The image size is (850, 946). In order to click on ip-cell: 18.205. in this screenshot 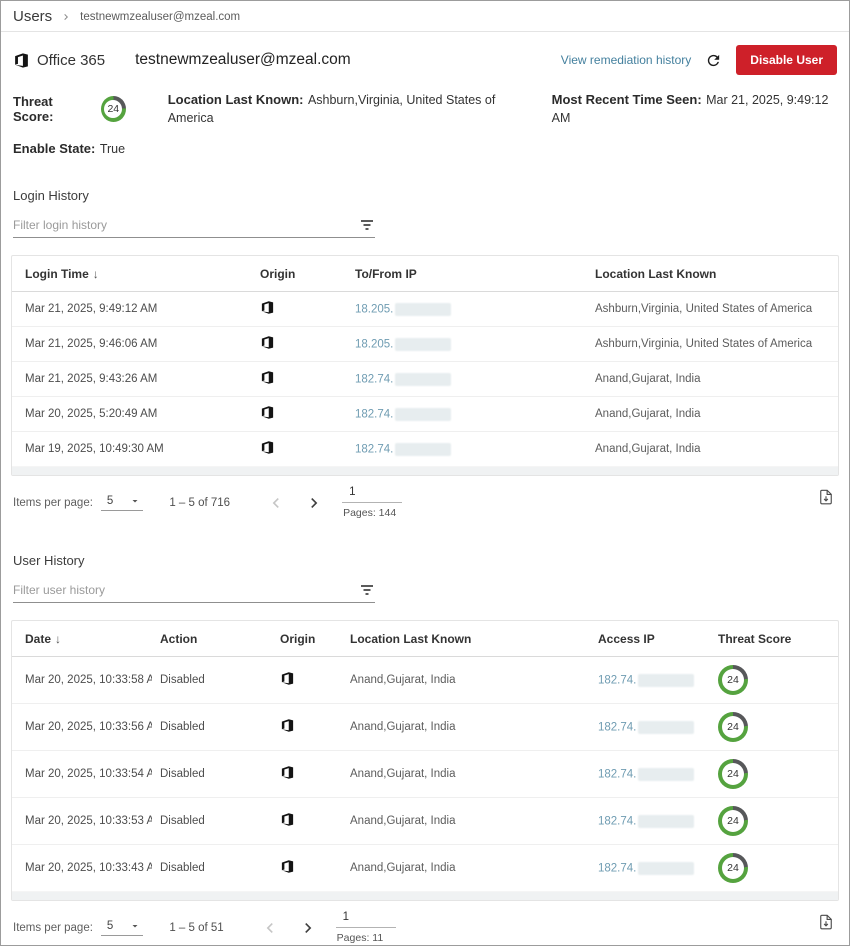, I will do `click(467, 344)`.